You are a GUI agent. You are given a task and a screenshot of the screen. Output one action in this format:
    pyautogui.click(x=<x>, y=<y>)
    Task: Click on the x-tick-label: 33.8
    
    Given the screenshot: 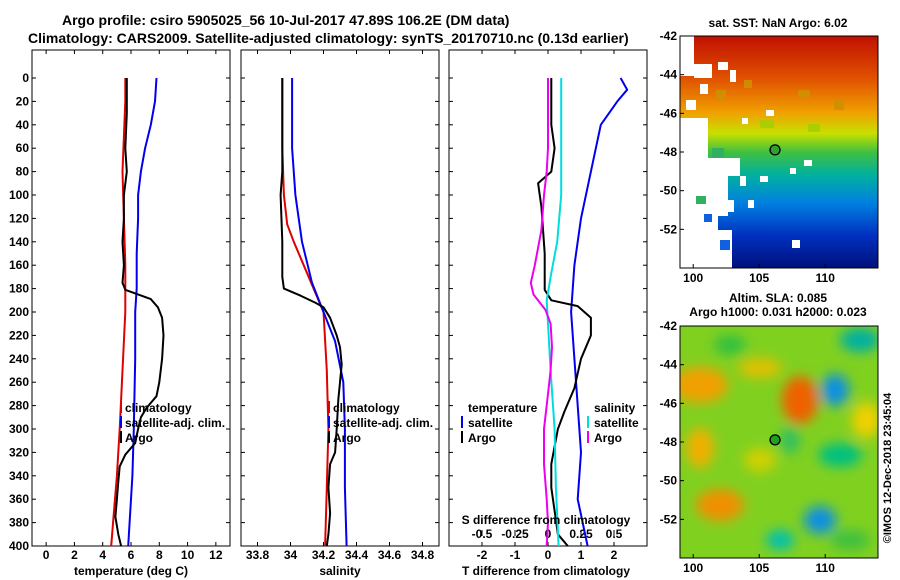 What is the action you would take?
    pyautogui.click(x=258, y=555)
    